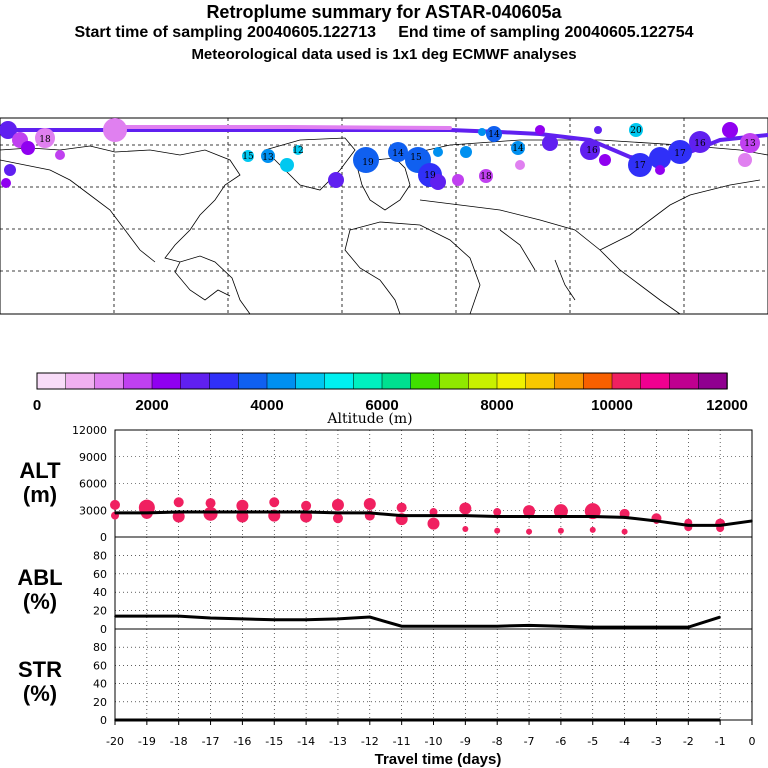 The width and height of the screenshot is (768, 768). I want to click on panel-label-alt: ALT, so click(40, 470).